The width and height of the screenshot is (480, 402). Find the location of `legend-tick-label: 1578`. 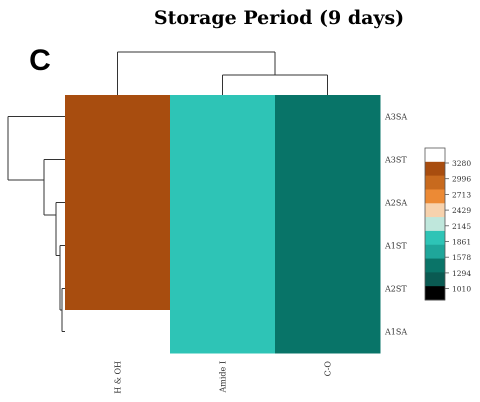

legend-tick-label: 1578 is located at coordinates (461, 257).